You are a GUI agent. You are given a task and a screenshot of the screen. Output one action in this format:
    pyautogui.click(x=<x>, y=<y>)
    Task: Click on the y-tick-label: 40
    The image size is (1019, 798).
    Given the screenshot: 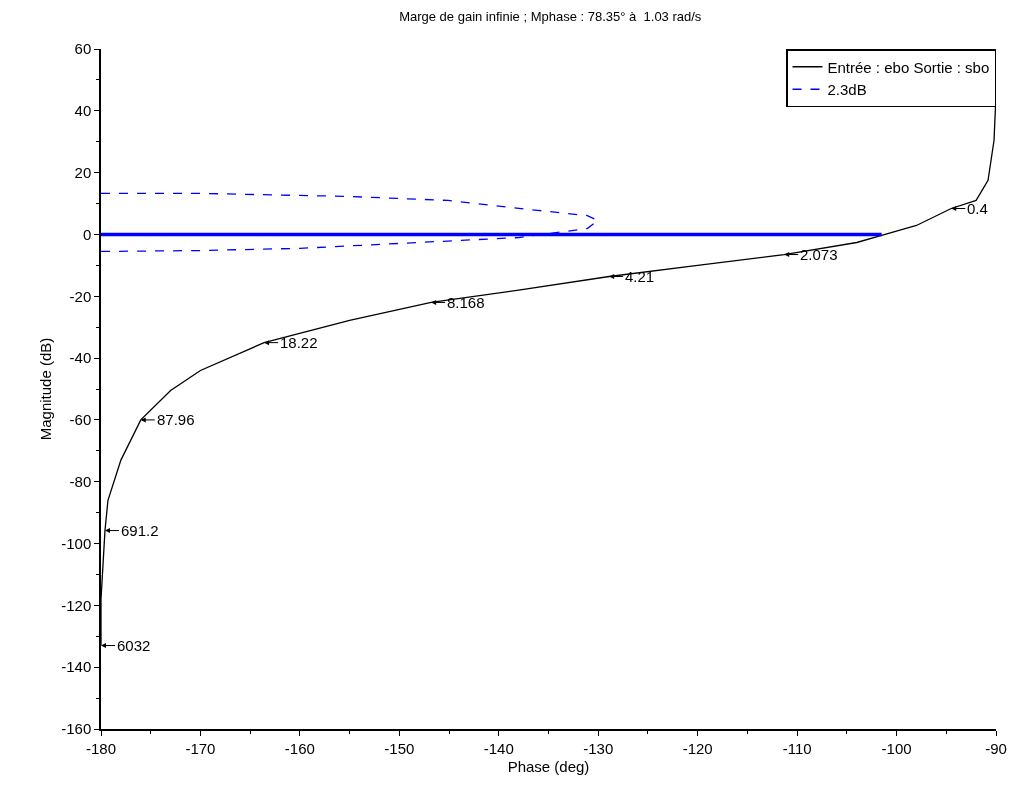 What is the action you would take?
    pyautogui.click(x=83, y=111)
    